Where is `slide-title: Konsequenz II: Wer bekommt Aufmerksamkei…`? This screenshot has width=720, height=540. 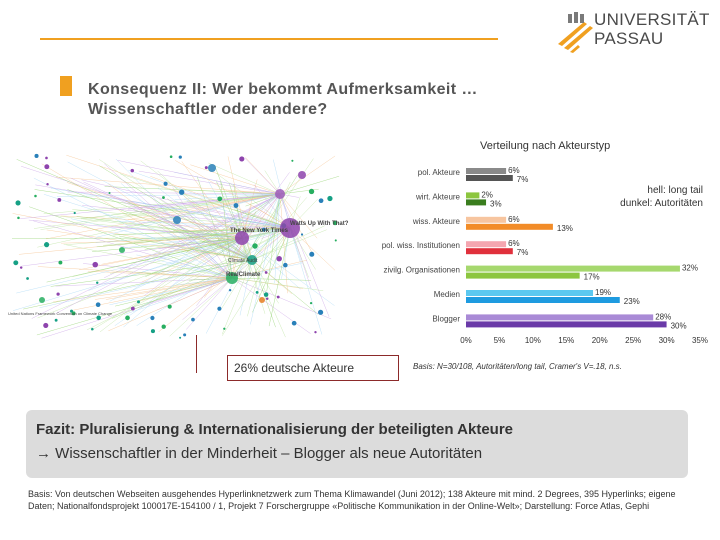 slide-title: Konsequenz II: Wer bekommt Aufmerksamkei… is located at coordinates (283, 100).